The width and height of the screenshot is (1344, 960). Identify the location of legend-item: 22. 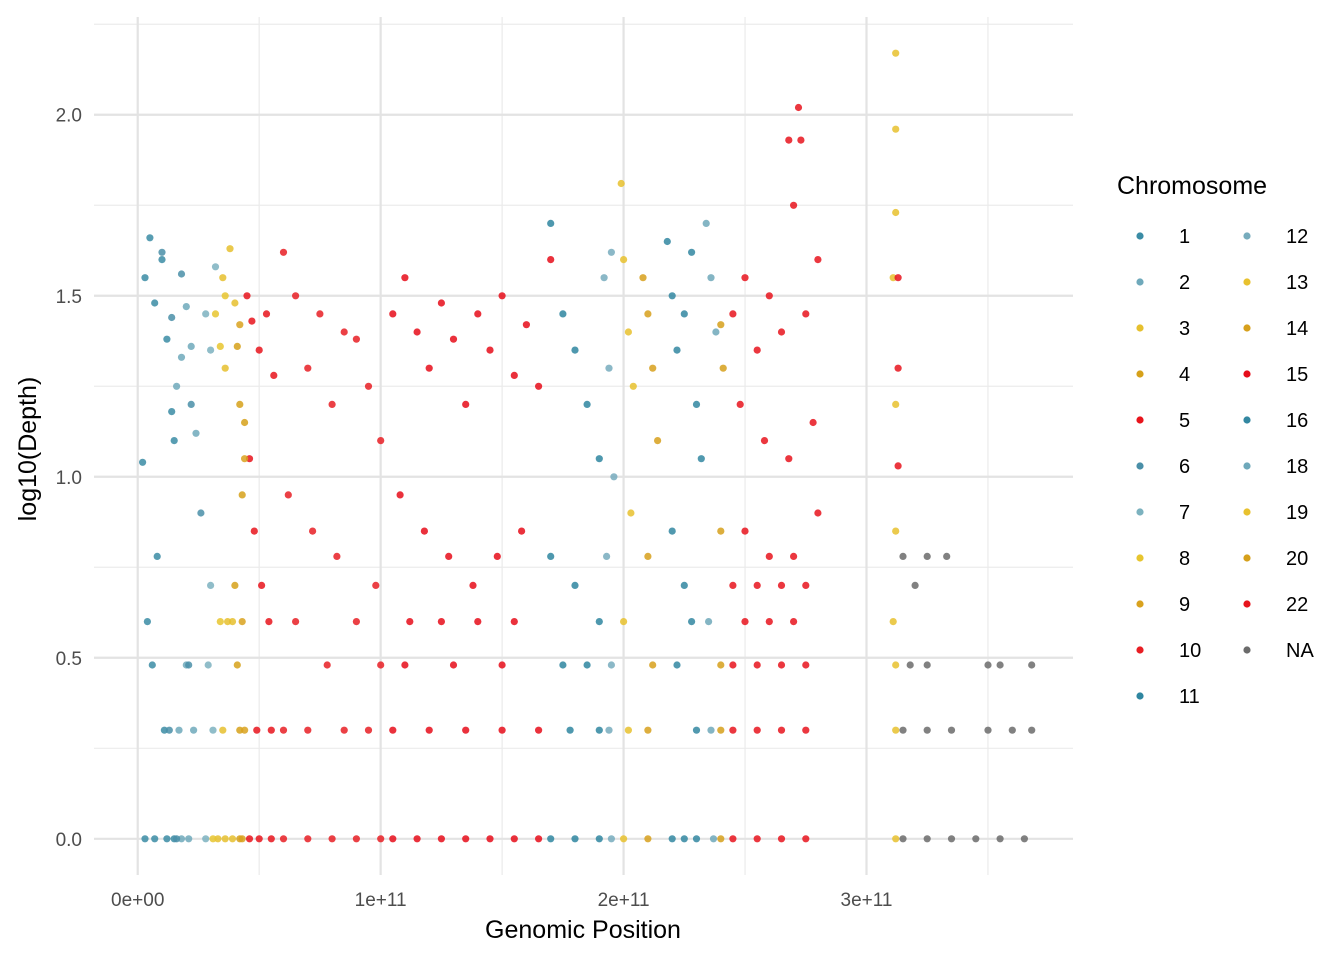
(1275, 605).